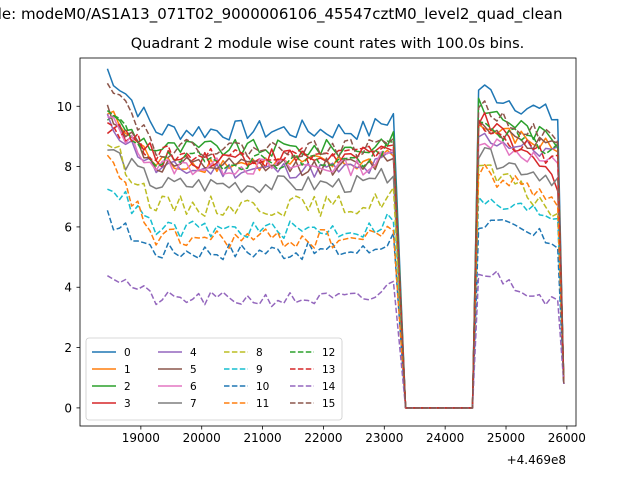 Image resolution: width=640 pixels, height=480 pixels. Describe the element at coordinates (193, 404) in the screenshot. I see `legend-label-7: 7` at that location.